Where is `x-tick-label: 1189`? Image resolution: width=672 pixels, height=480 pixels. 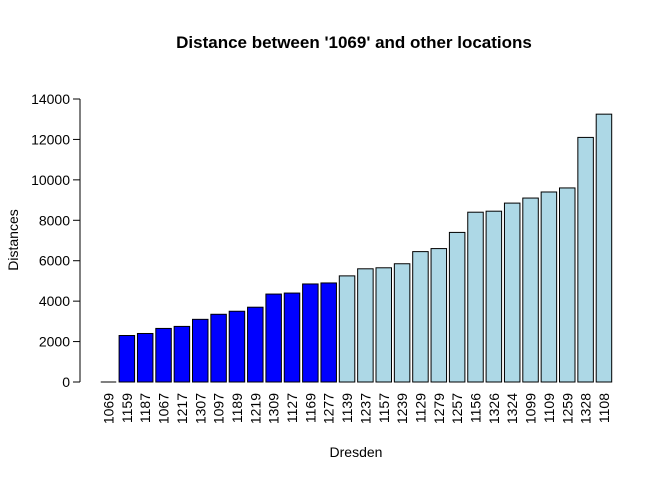
x-tick-label: 1189 is located at coordinates (237, 408).